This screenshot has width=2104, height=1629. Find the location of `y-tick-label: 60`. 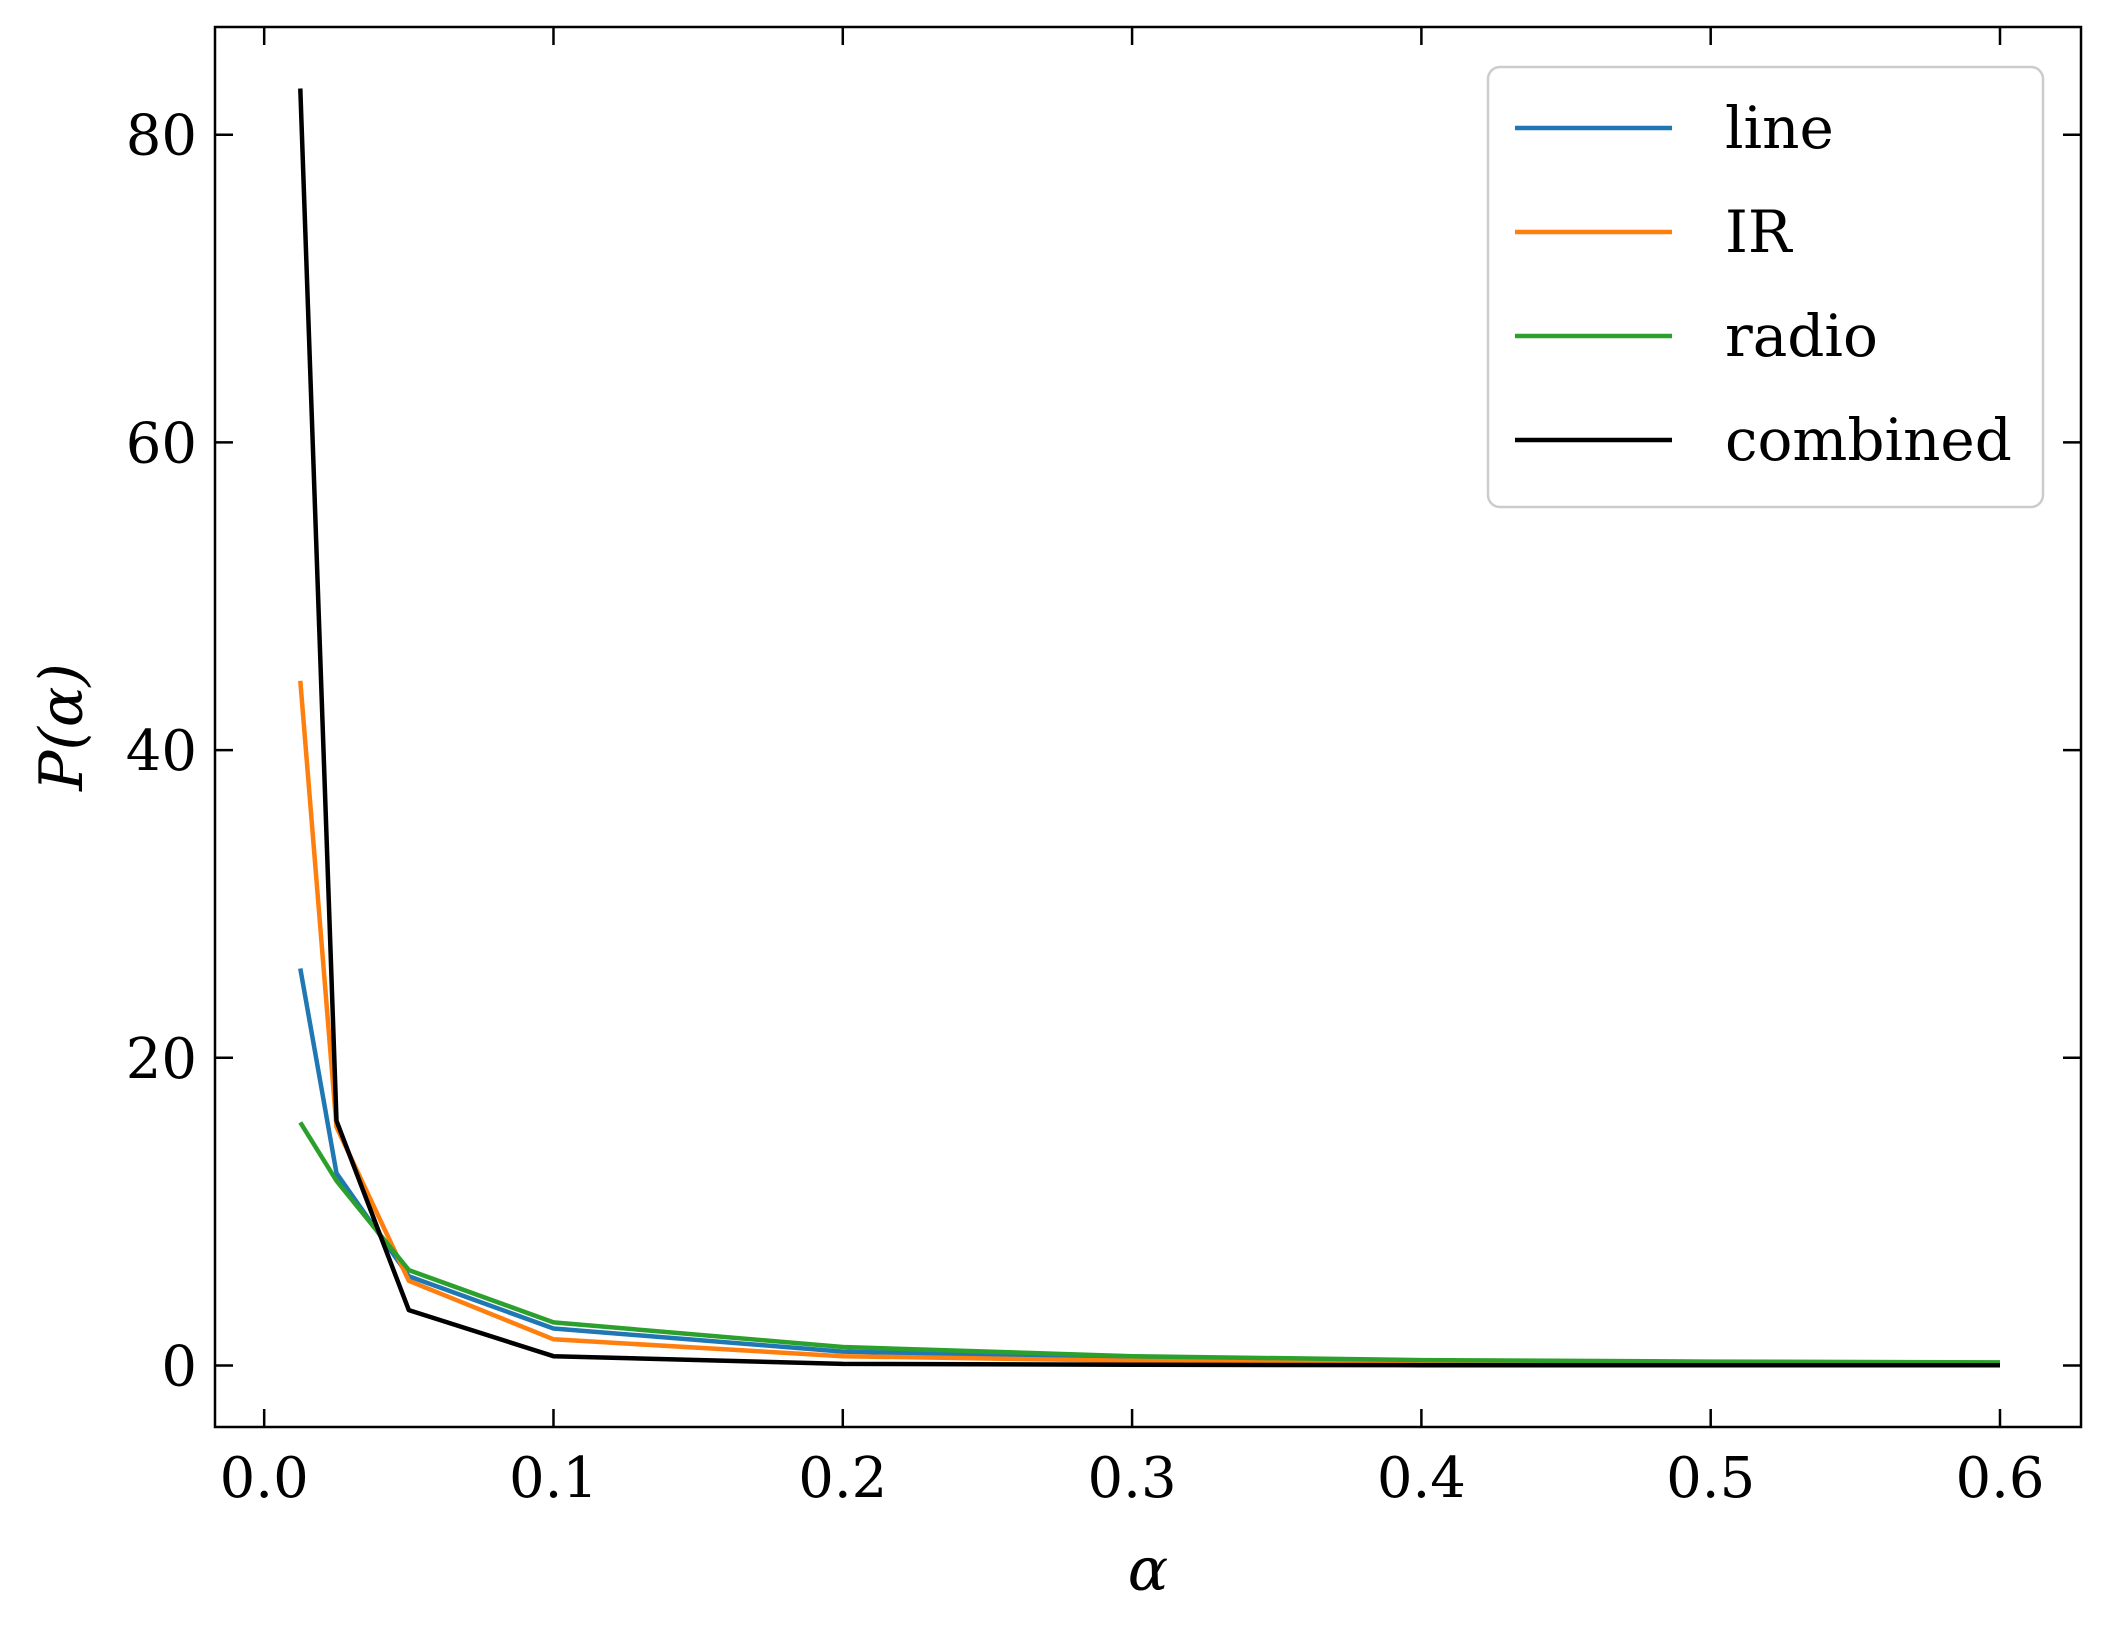

y-tick-label: 60 is located at coordinates (161, 443).